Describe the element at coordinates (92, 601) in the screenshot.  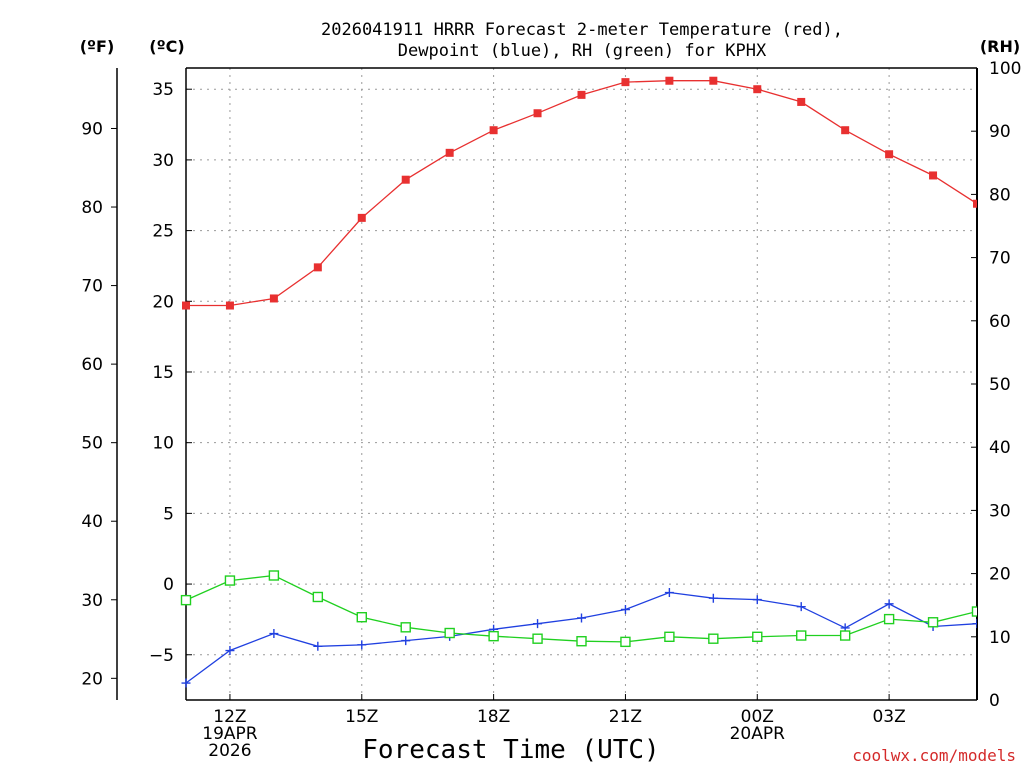
I see `fahrenheit-tick-label: 30` at that location.